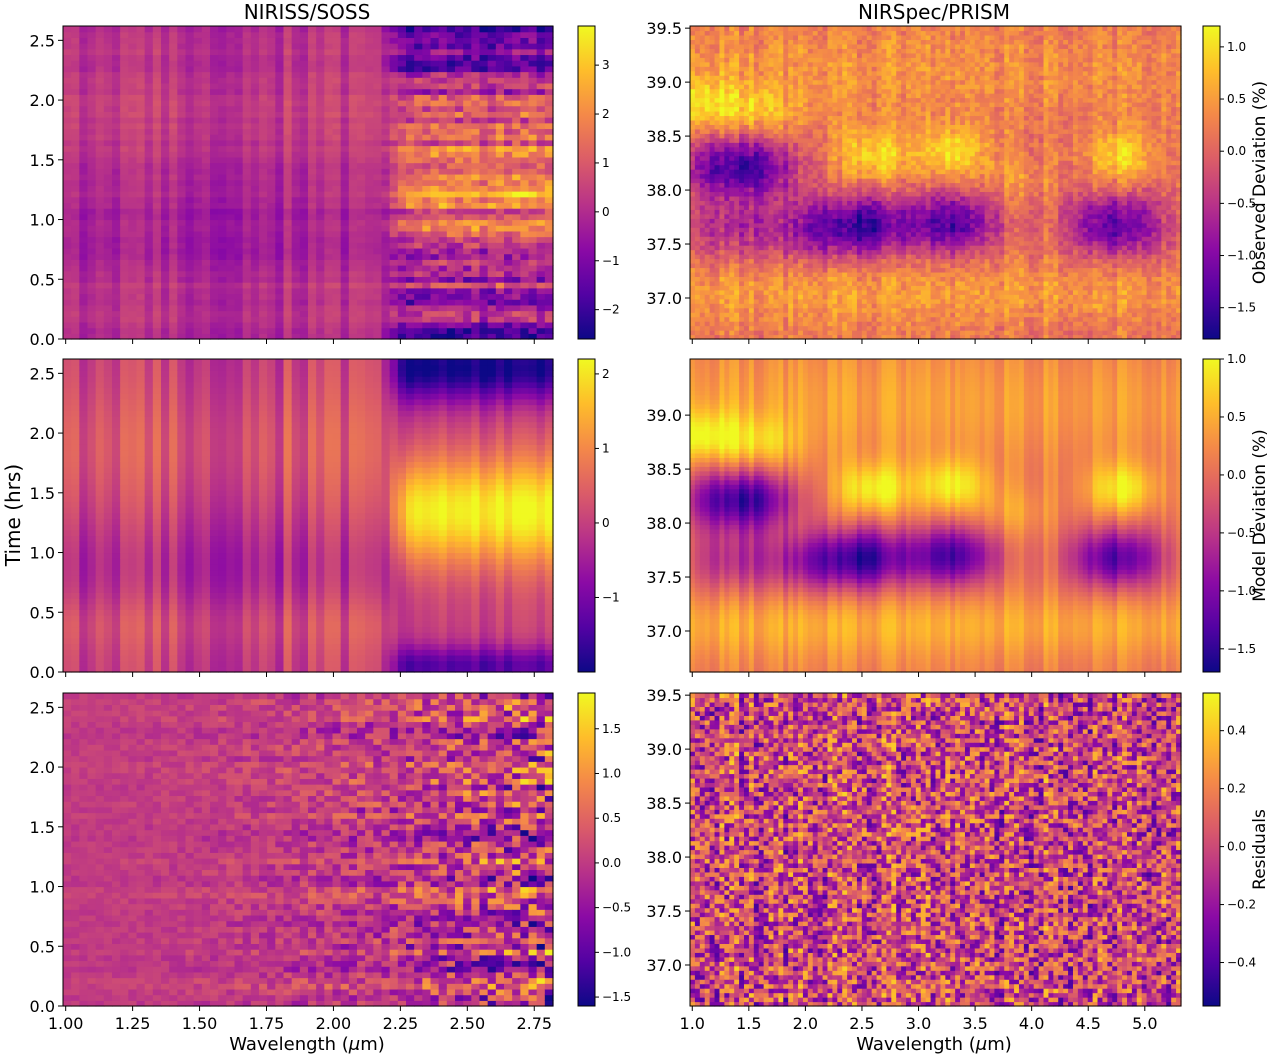 This screenshot has width=1280, height=1058. I want to click on colorbar-label: Residuals, so click(1260, 849).